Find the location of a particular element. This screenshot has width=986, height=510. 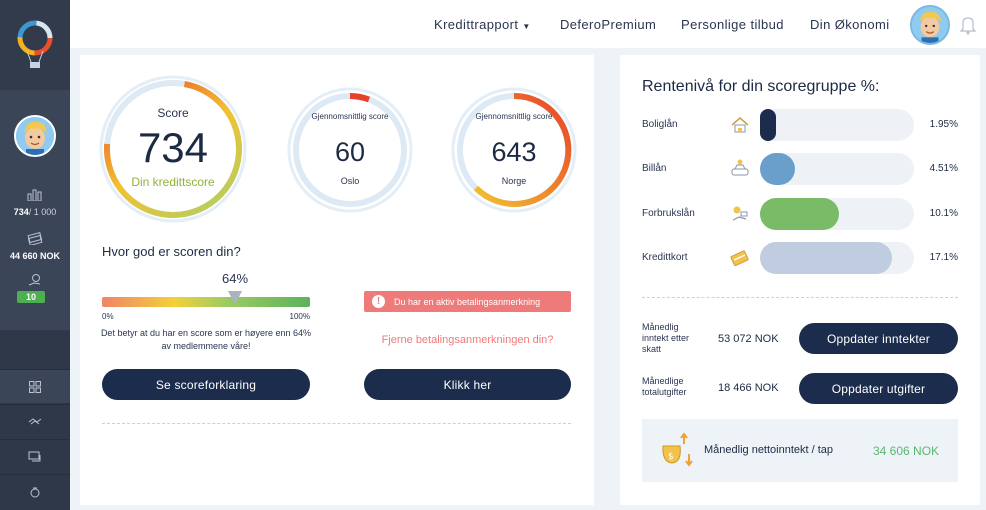

quality-min: 0% is located at coordinates (108, 316).